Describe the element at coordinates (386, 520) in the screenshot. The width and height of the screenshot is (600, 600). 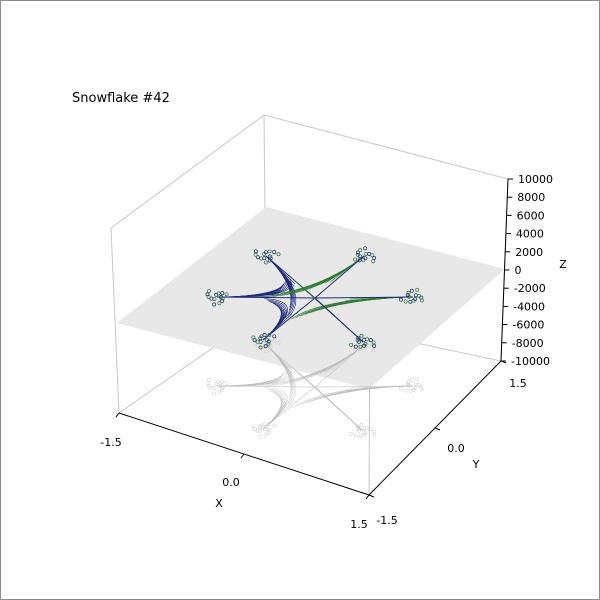
I see `y-tick-label: -1.5` at that location.